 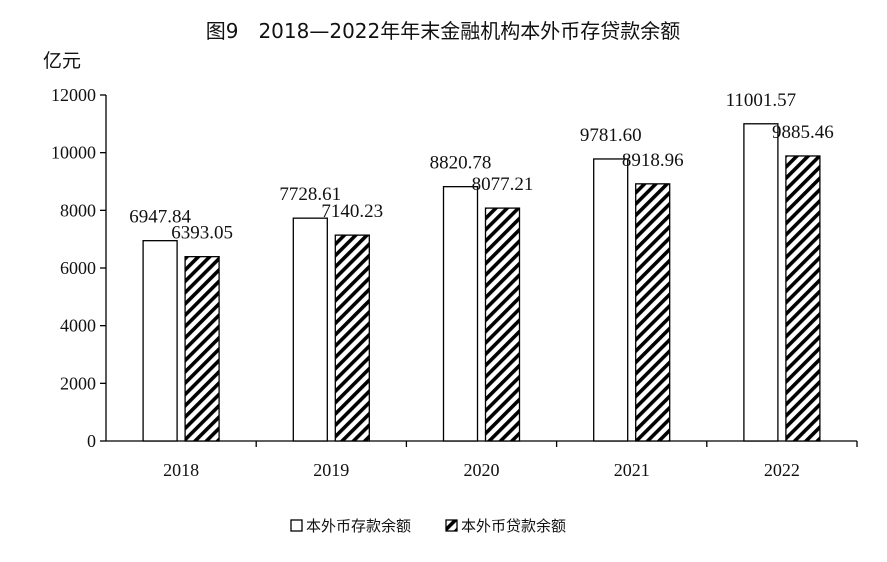 I want to click on y-axis: 0 2000 4000 6000 8000 10000 12000, so click(x=79, y=268).